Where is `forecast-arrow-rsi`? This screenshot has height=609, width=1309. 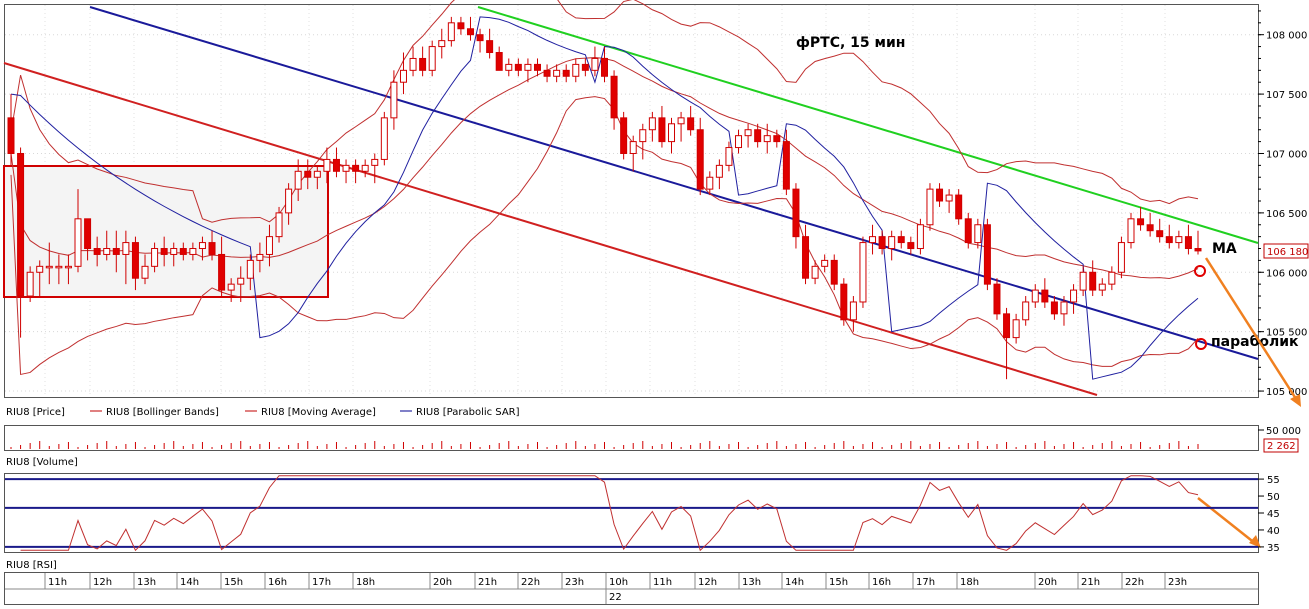 forecast-arrow-rsi is located at coordinates (1227, 521).